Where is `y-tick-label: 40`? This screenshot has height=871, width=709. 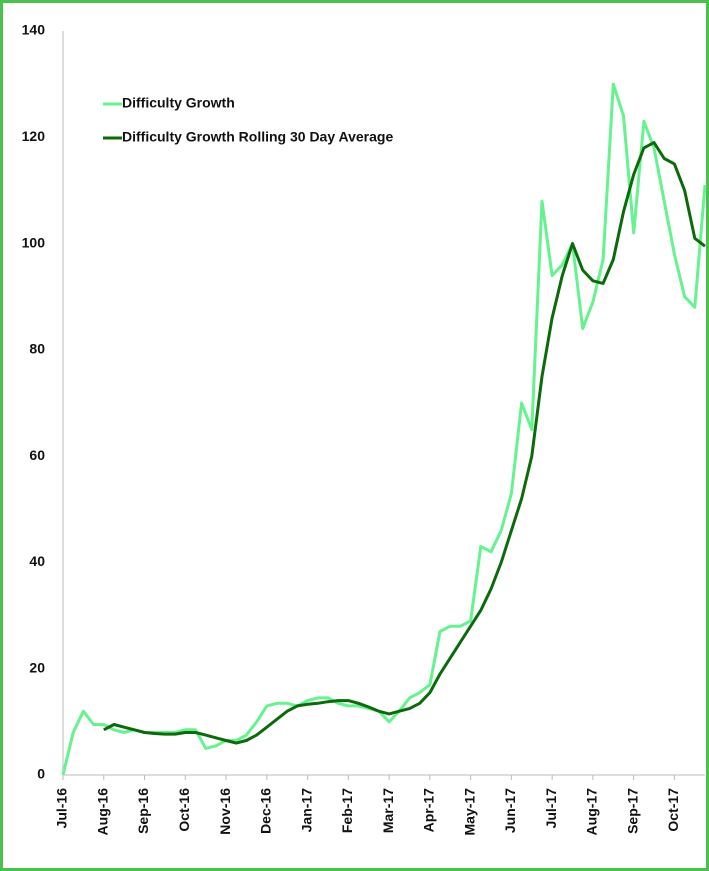 y-tick-label: 40 is located at coordinates (37, 561).